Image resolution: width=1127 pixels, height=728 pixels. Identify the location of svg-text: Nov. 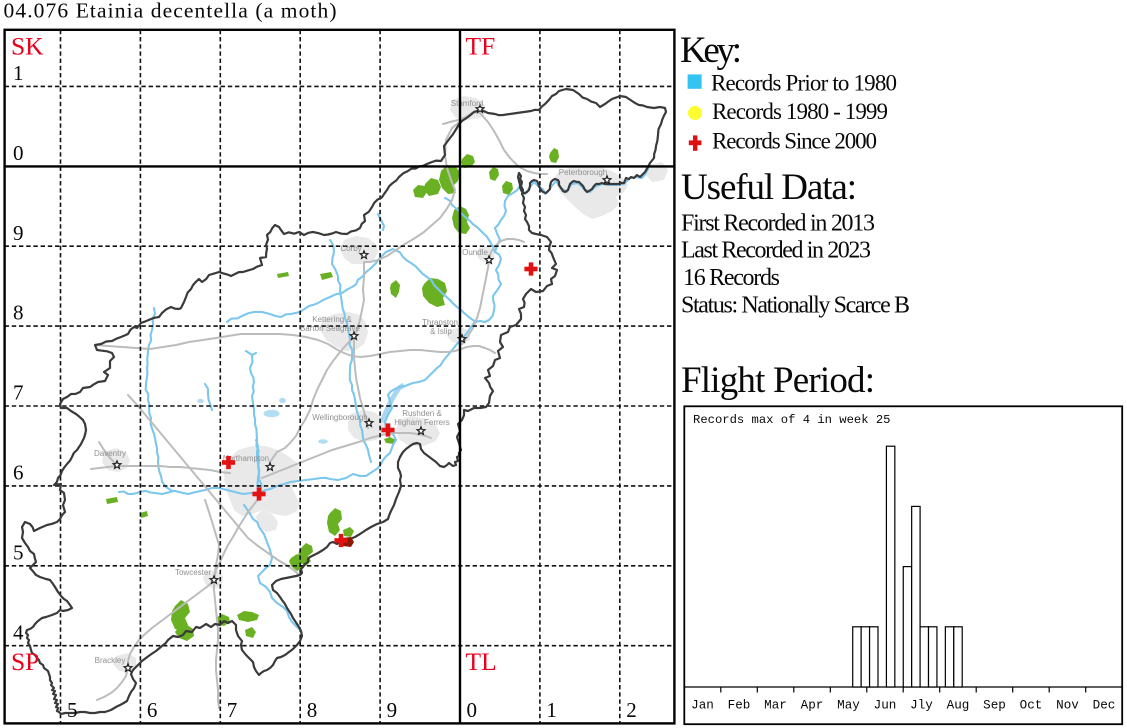
(1067, 706).